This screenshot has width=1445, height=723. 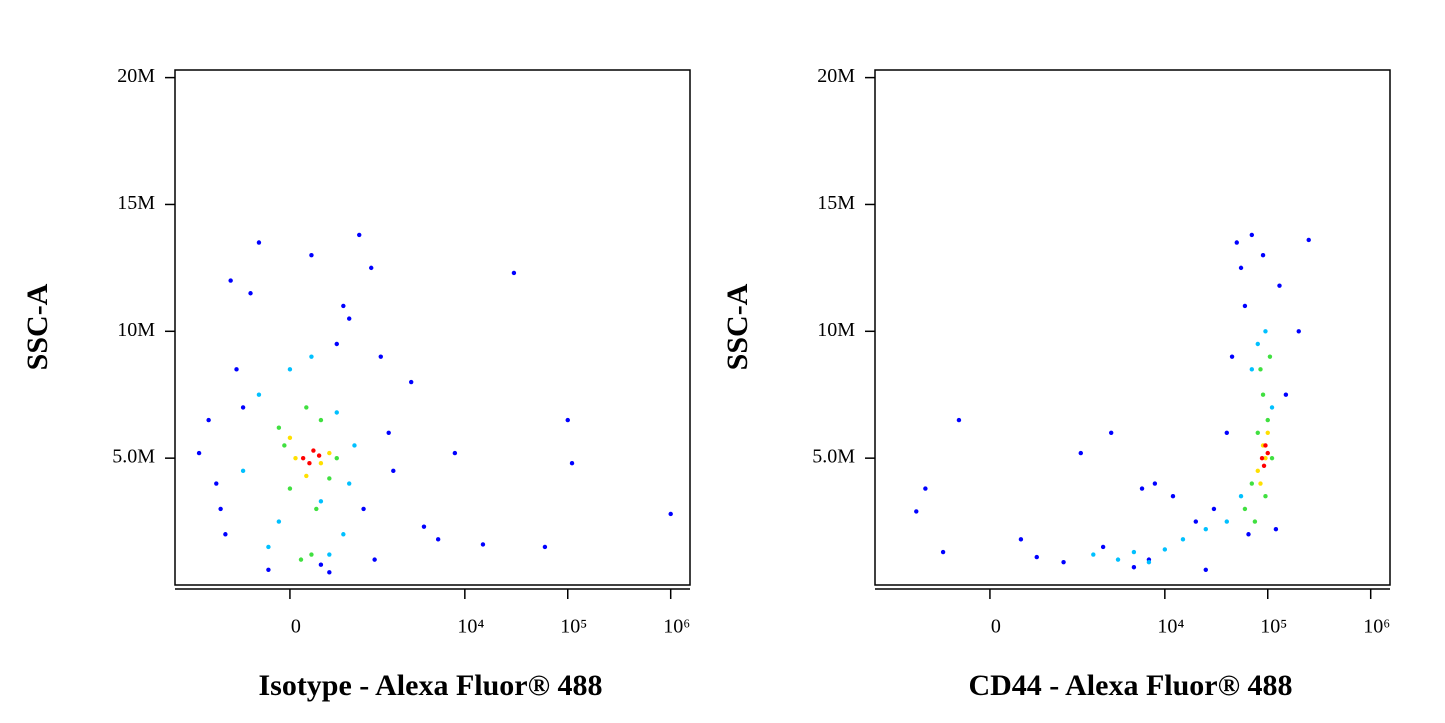 I want to click on y-tick-label: 15M, so click(x=836, y=203).